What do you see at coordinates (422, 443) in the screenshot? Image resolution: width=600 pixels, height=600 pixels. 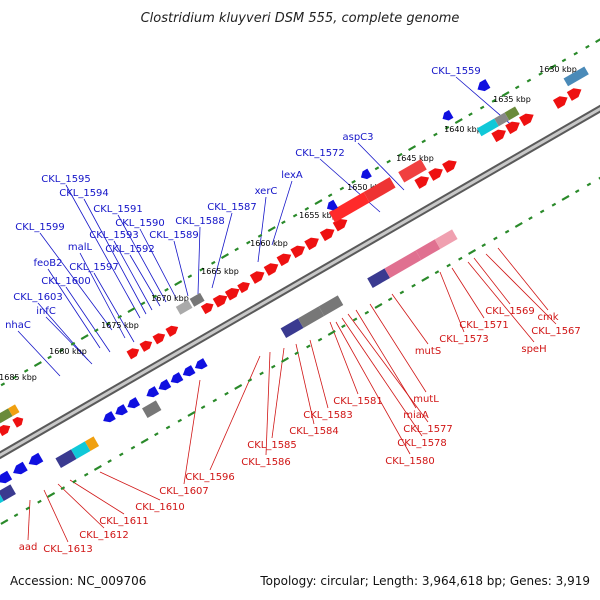 I see `gene-label: CKL_1578` at bounding box center [422, 443].